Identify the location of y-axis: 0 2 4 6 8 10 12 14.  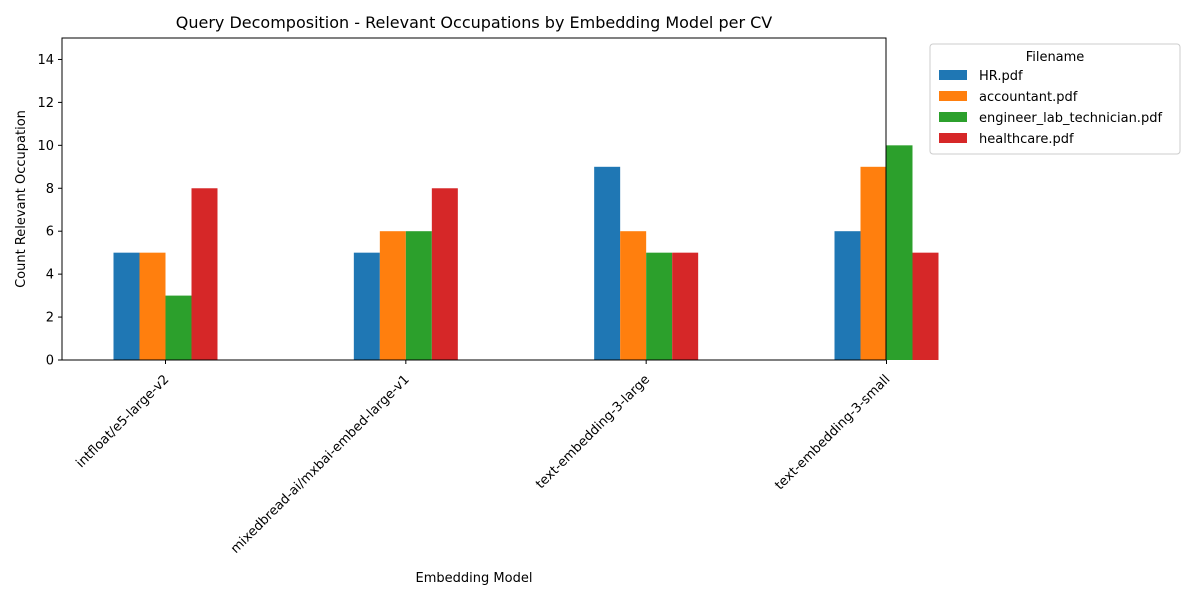
(49, 211).